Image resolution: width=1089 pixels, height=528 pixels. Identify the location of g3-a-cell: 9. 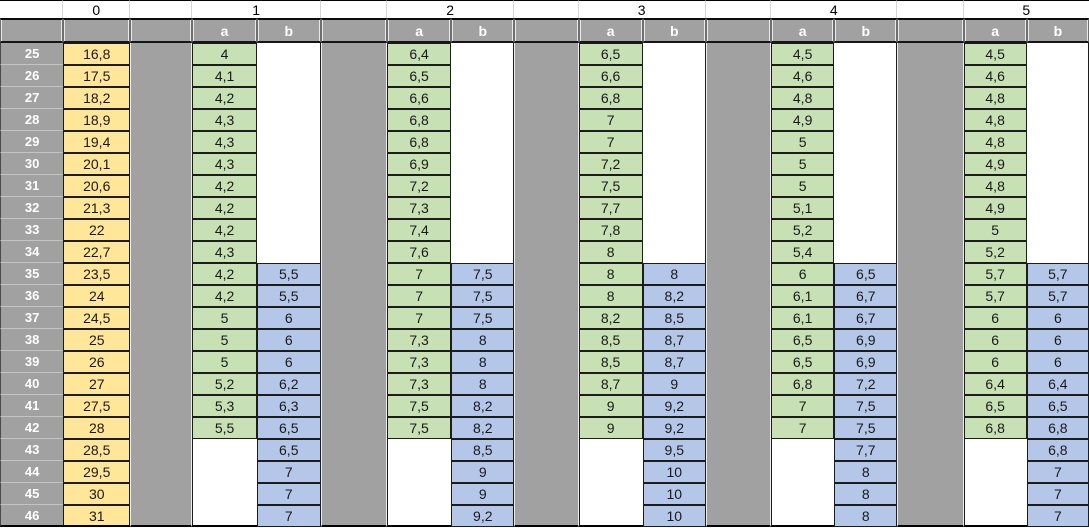
(610, 428).